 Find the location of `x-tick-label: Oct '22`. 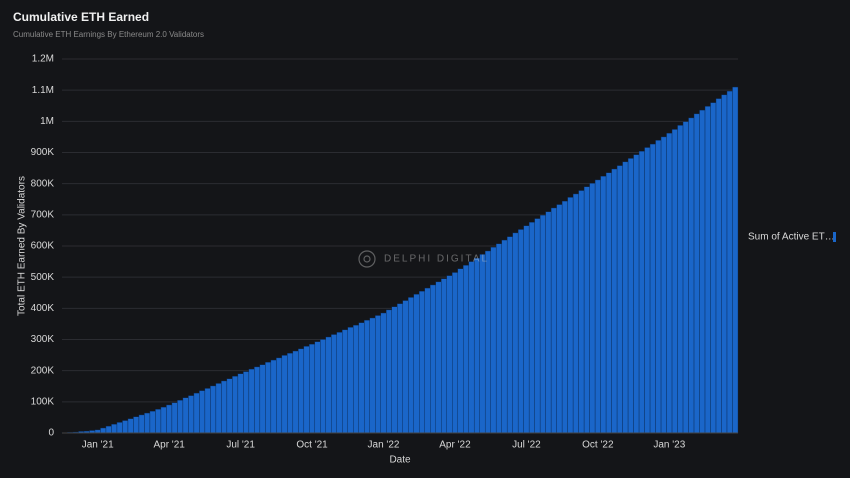

x-tick-label: Oct '22 is located at coordinates (598, 445).